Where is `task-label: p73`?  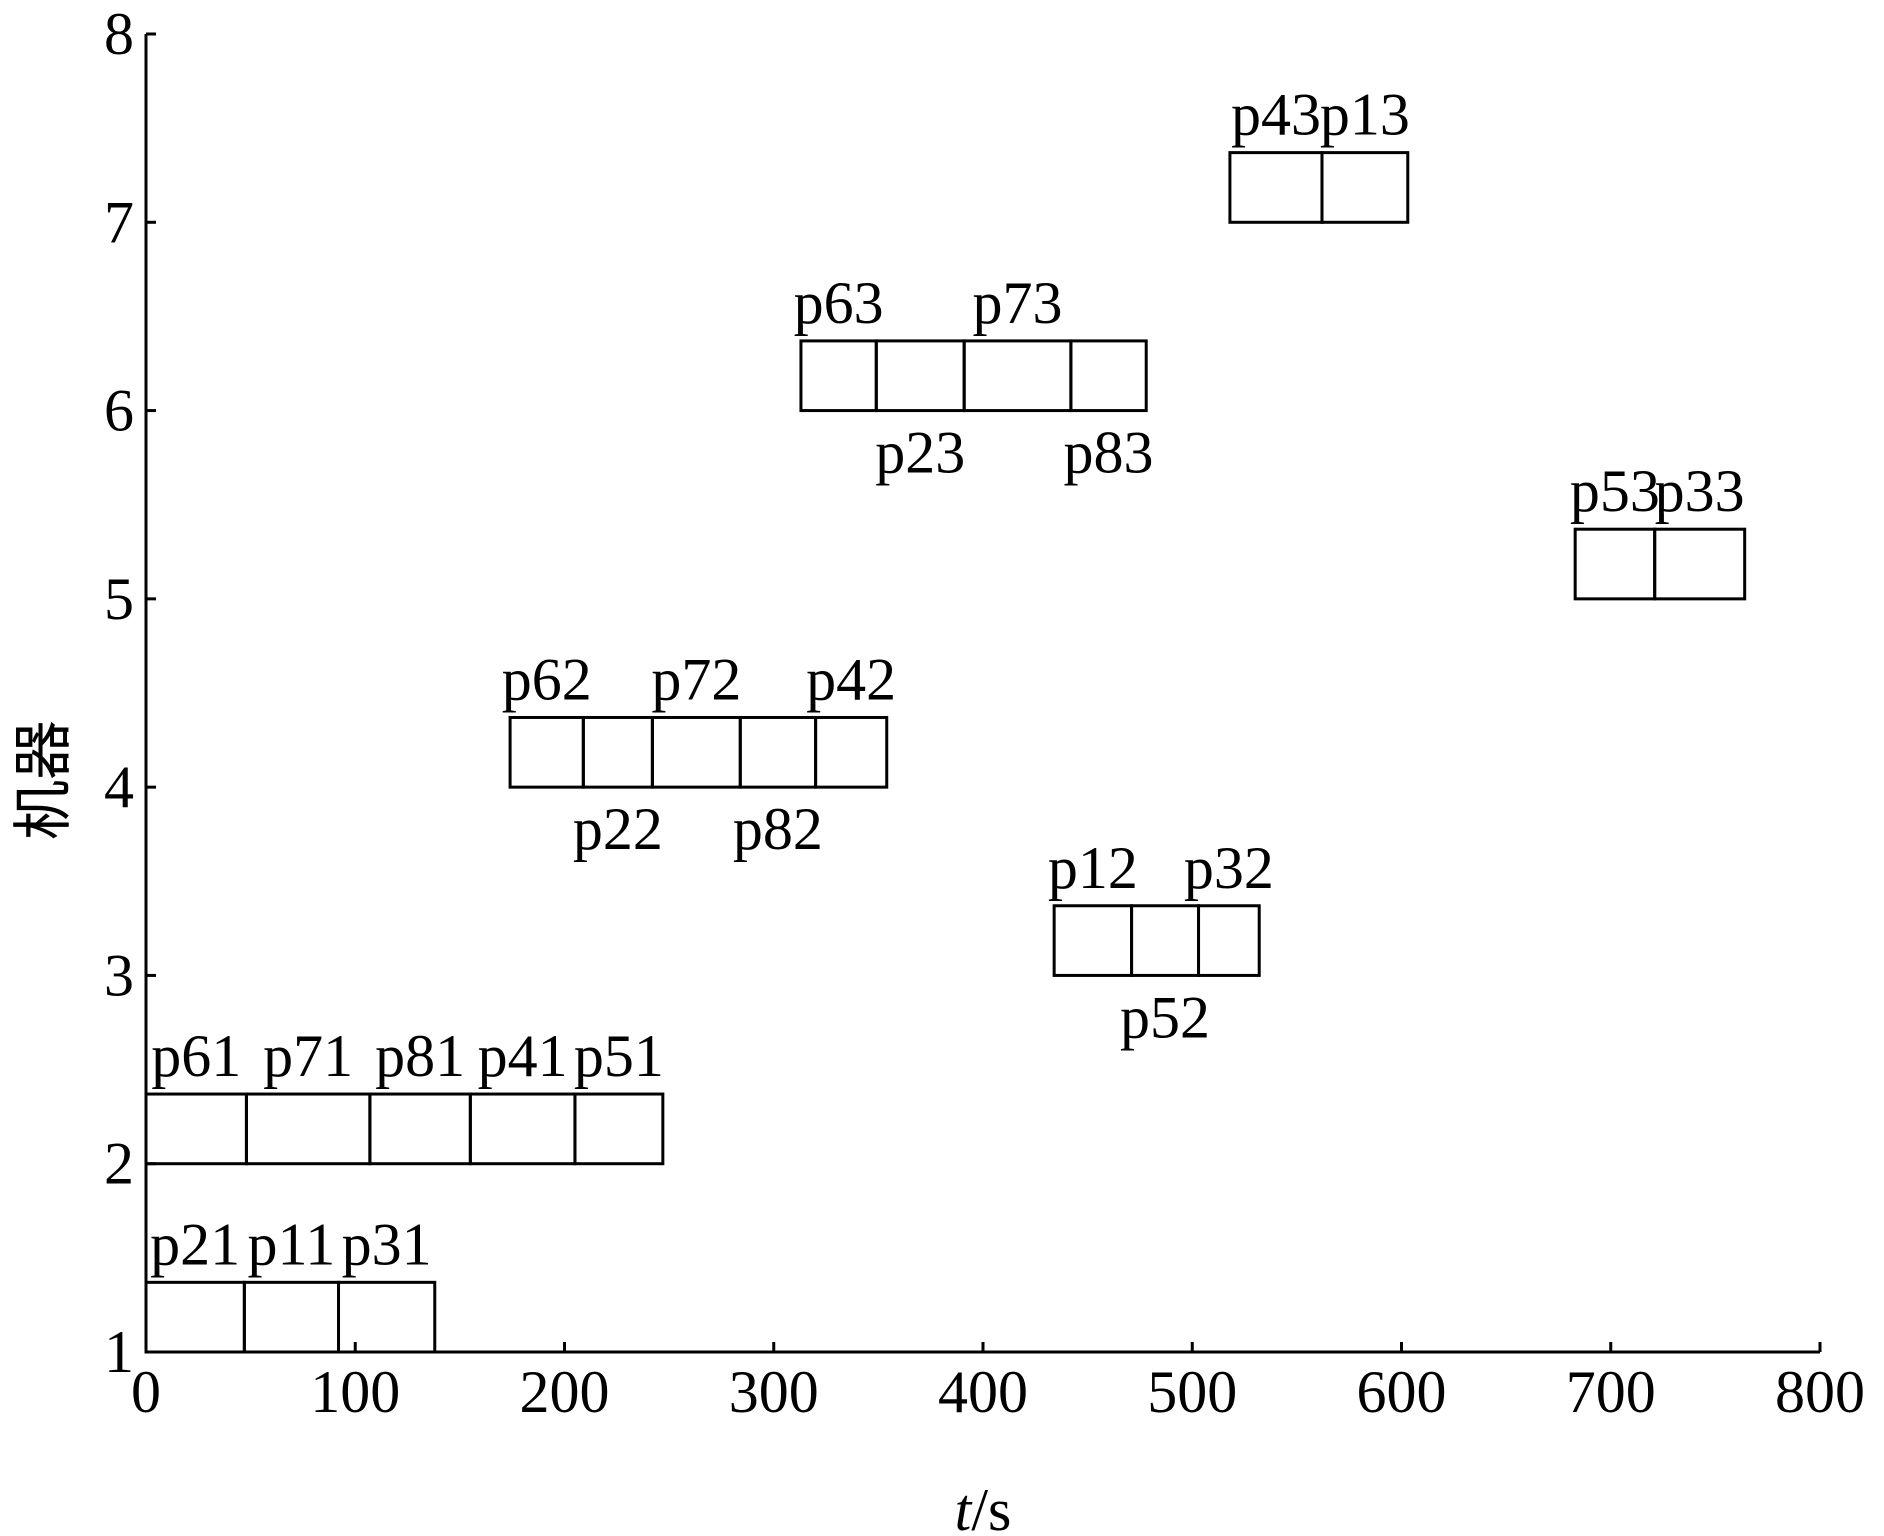 task-label: p73 is located at coordinates (1018, 303).